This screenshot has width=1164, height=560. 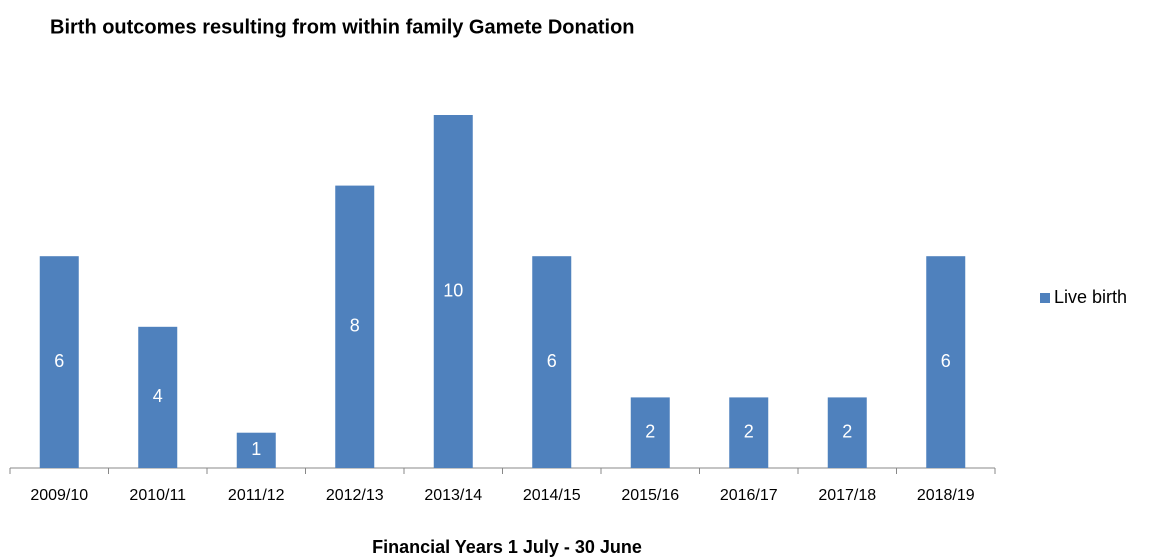 I want to click on legend-label: Live birth, so click(x=1090, y=297).